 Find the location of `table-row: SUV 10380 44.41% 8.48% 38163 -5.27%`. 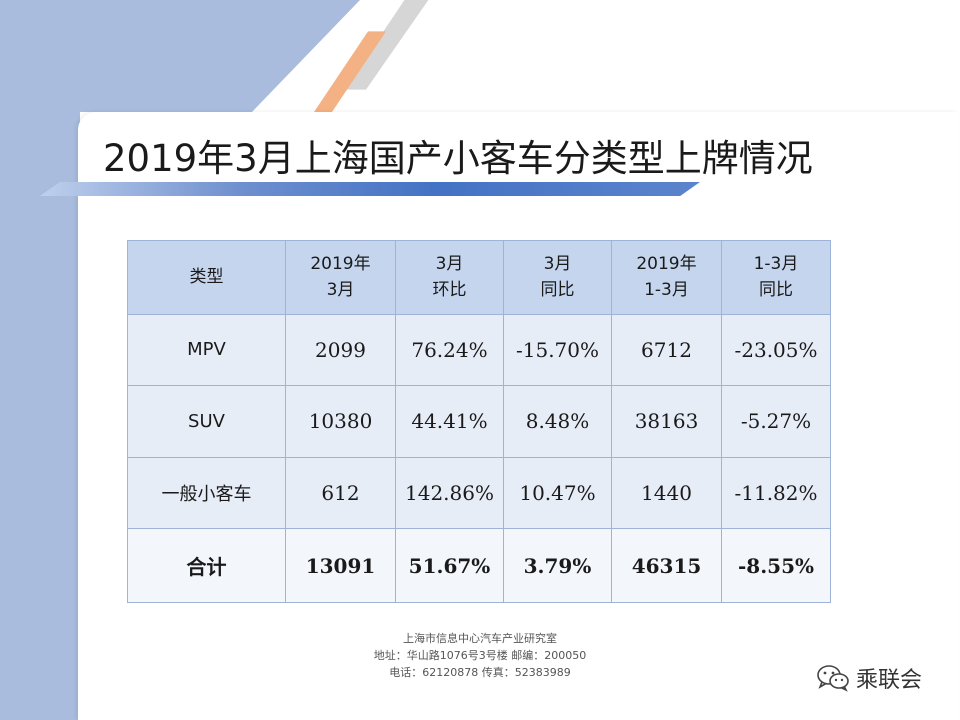

table-row: SUV 10380 44.41% 8.48% 38163 -5.27% is located at coordinates (479, 421).